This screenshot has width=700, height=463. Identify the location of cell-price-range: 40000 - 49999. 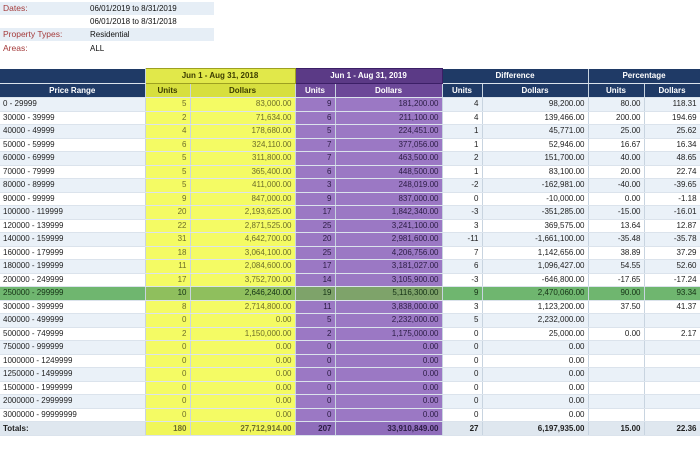
(73, 131).